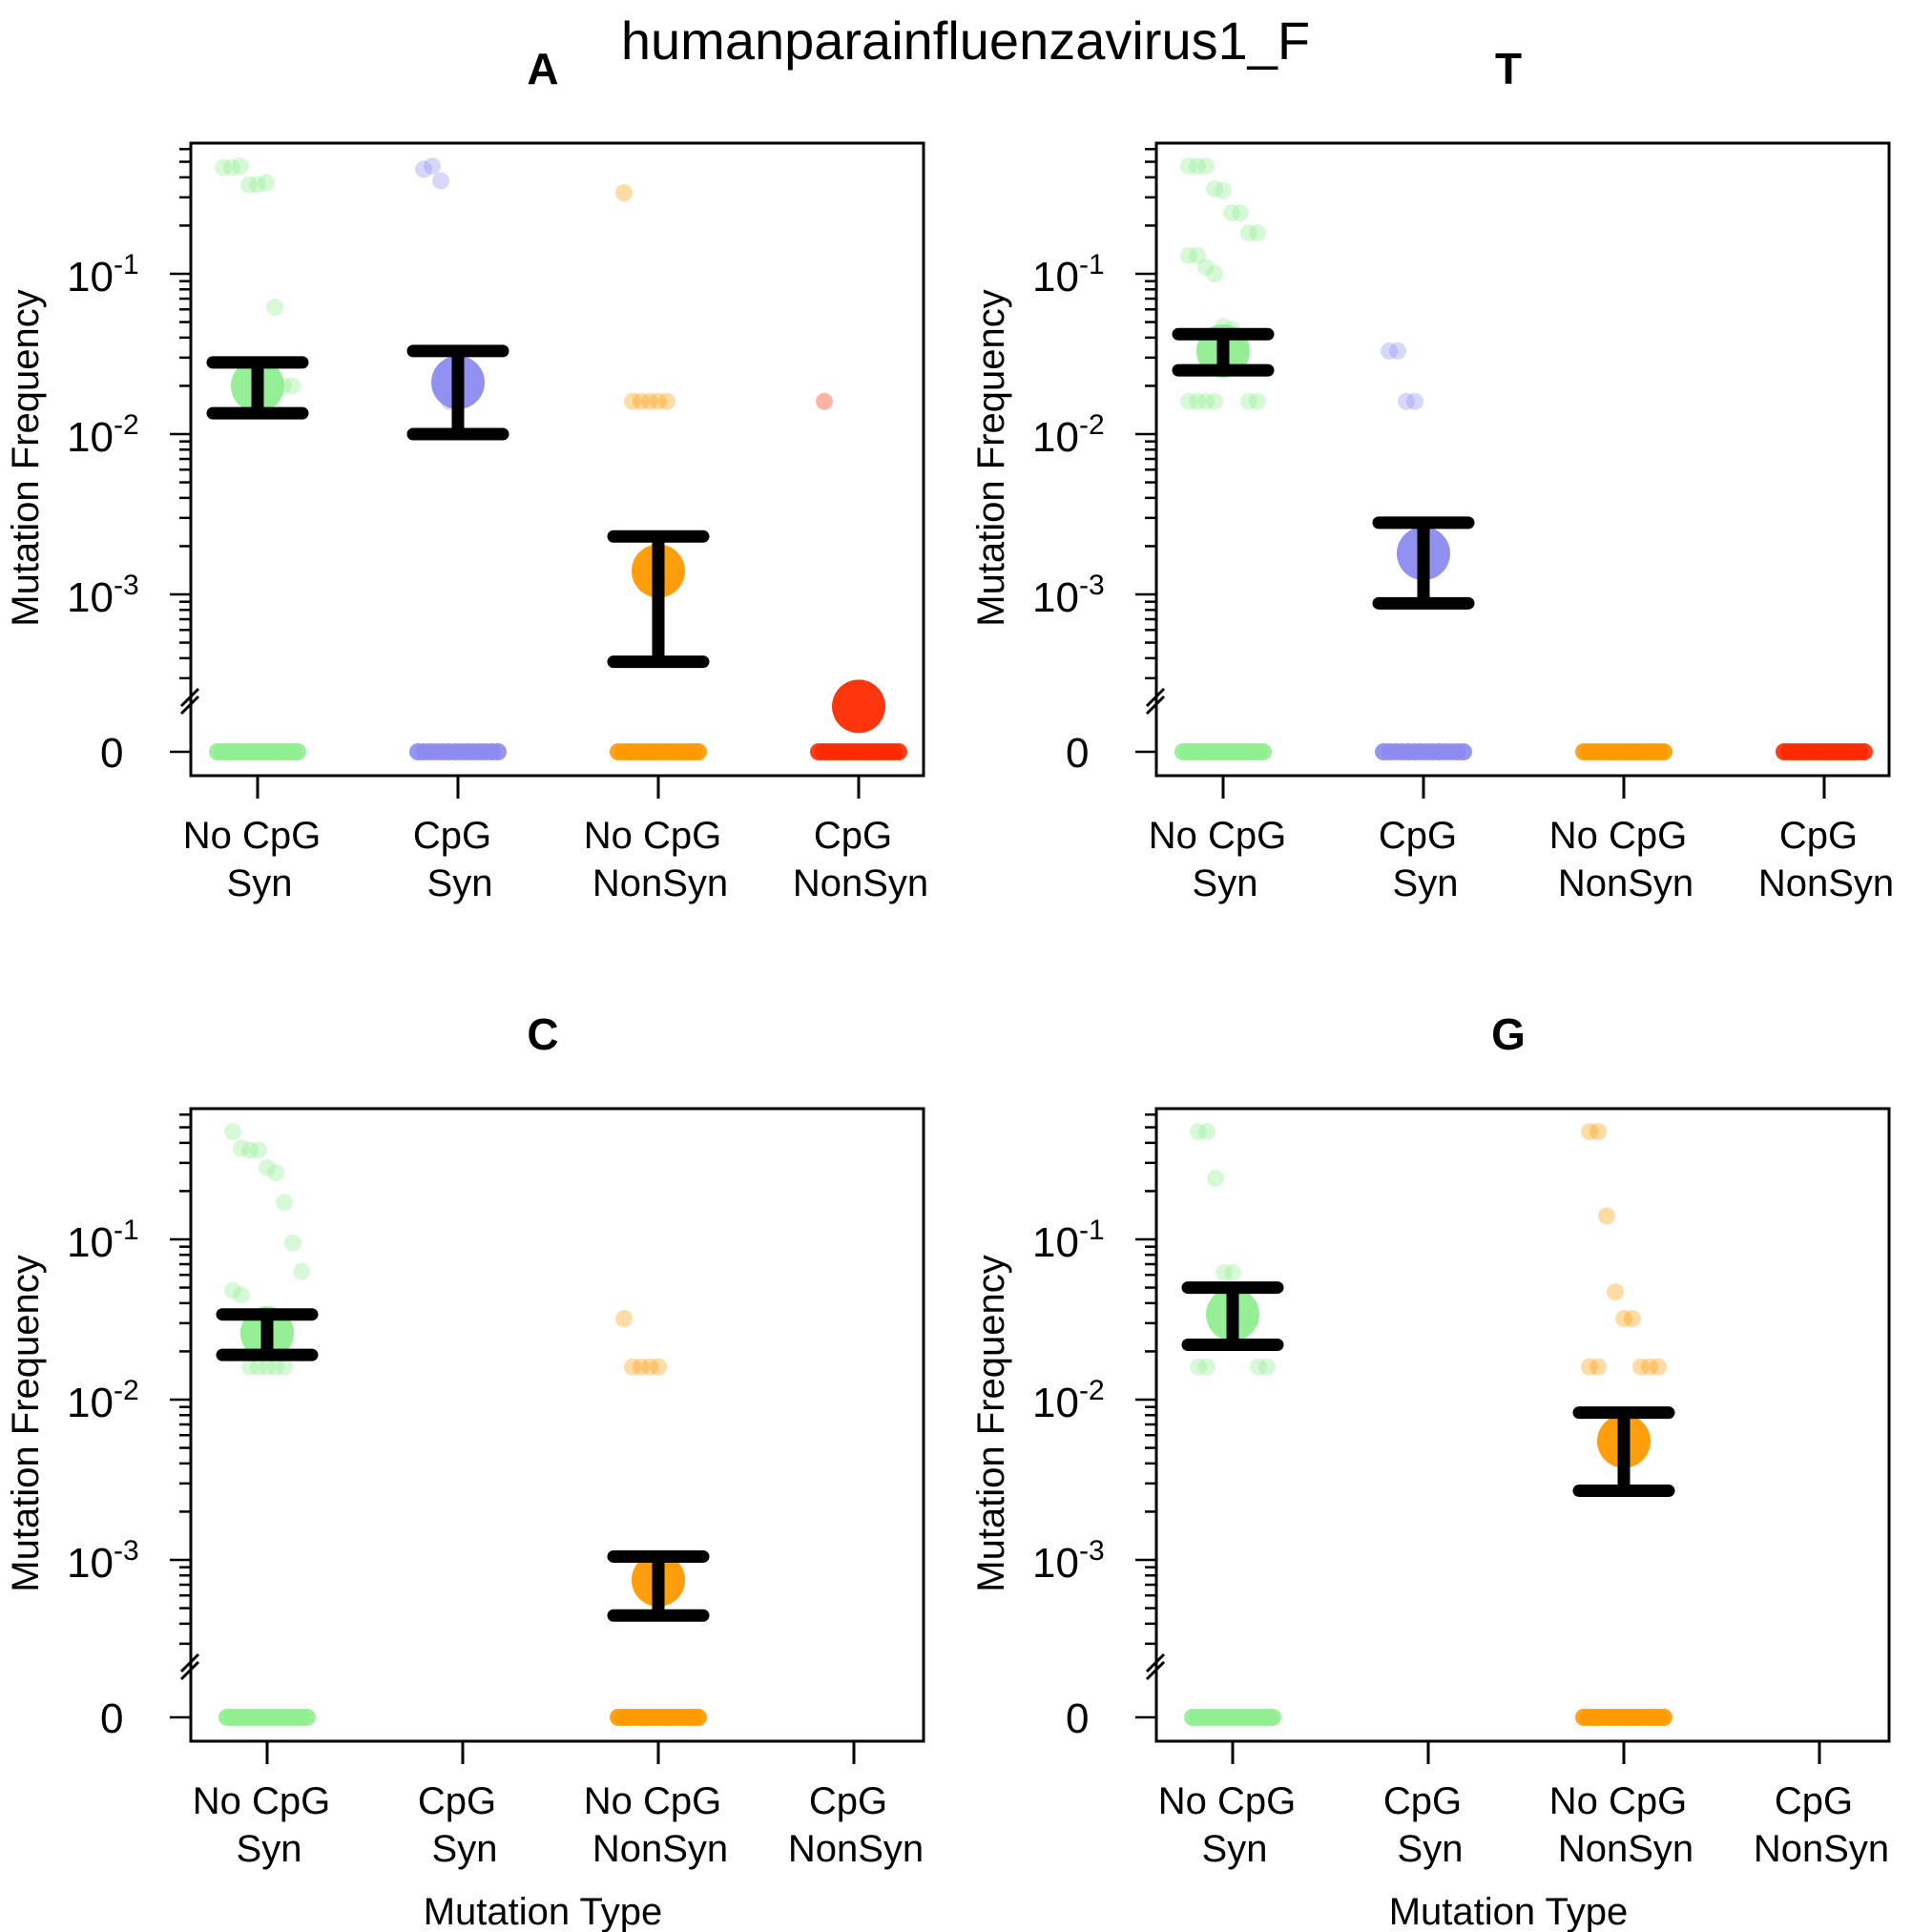  Describe the element at coordinates (1068, 1400) in the screenshot. I see `y-tick-label: 10⁻²` at that location.